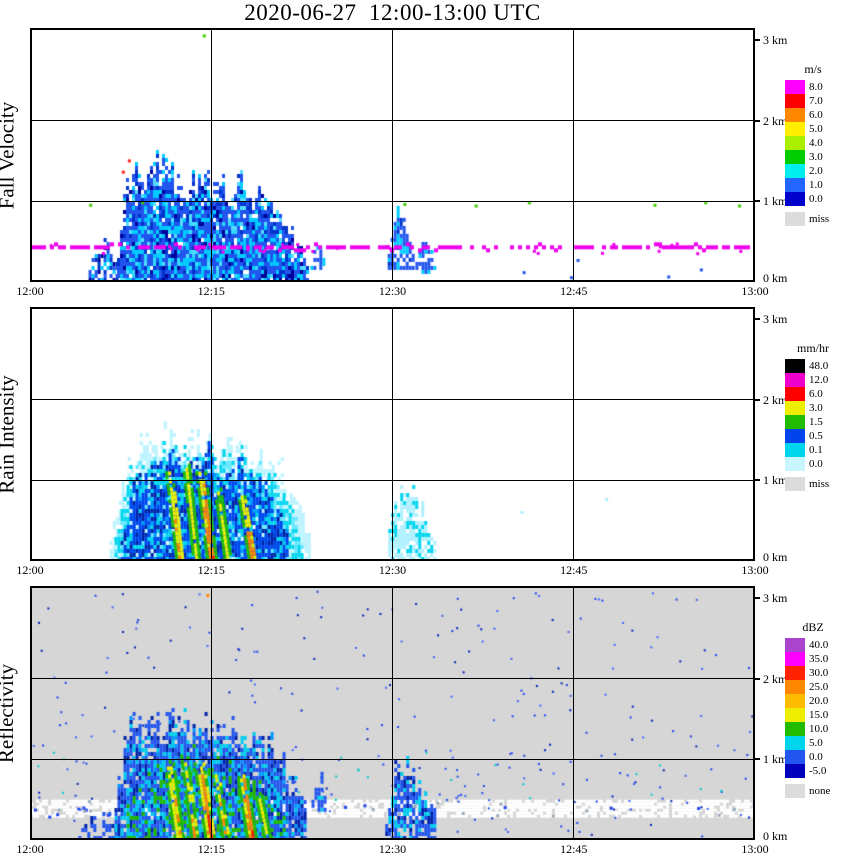 Image resolution: width=850 pixels, height=868 pixels. I want to click on legend-label: 0.0, so click(816, 464).